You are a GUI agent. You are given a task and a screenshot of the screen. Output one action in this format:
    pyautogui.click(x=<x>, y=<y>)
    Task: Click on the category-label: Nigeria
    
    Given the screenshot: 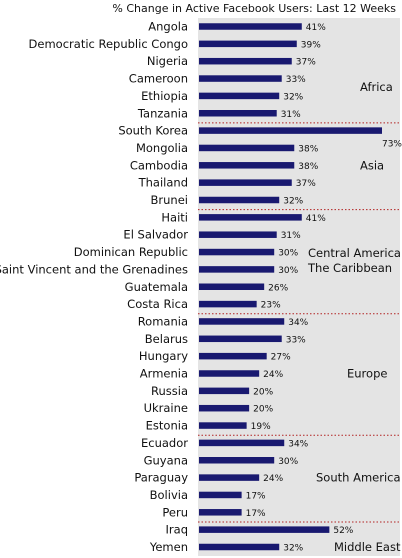 What is the action you would take?
    pyautogui.click(x=167, y=61)
    